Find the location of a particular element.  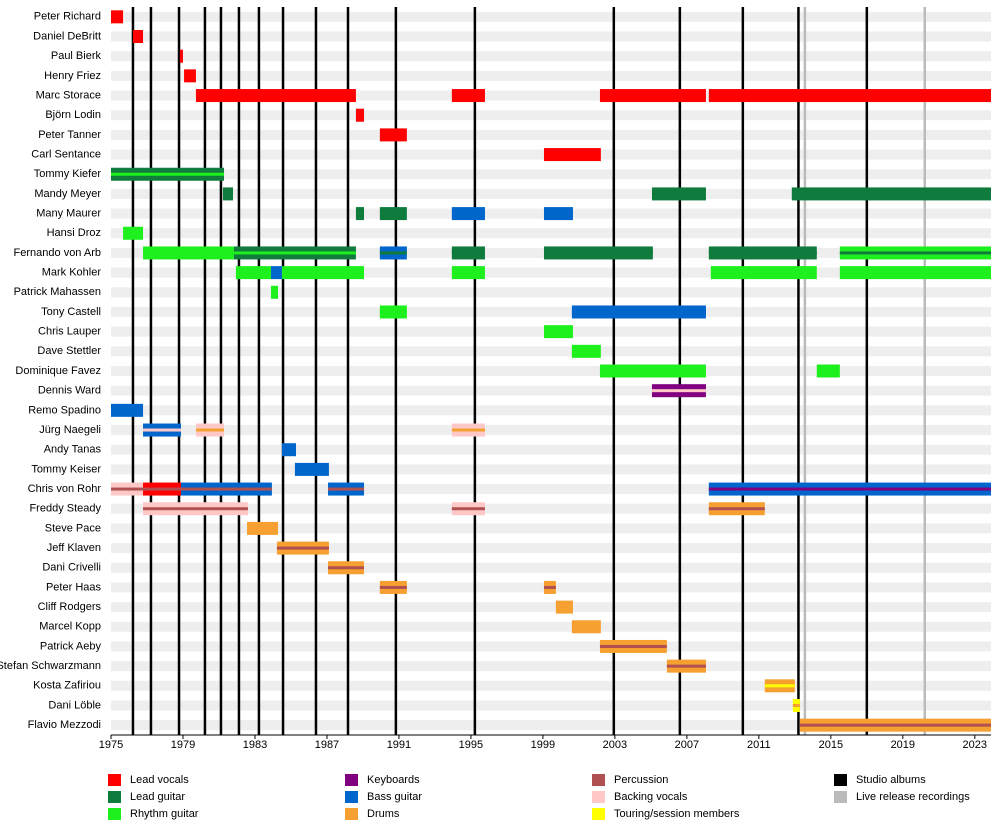

member-name: Björn Lodin is located at coordinates (73, 115).